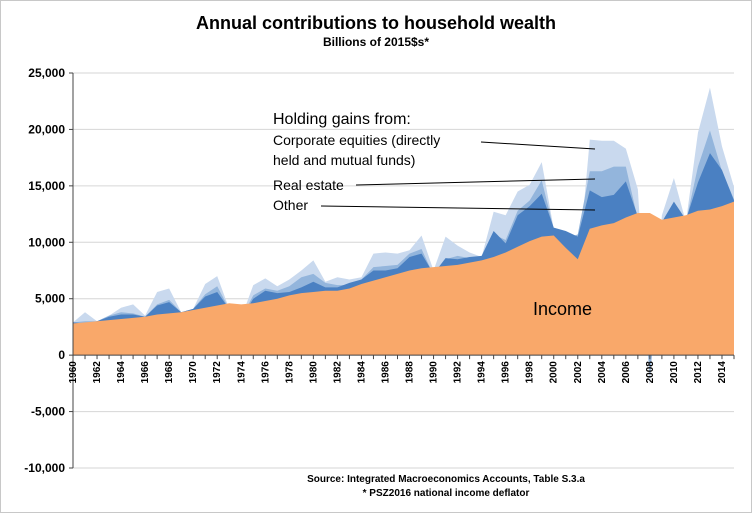 The width and height of the screenshot is (752, 513). What do you see at coordinates (722, 372) in the screenshot?
I see `x-tick-label: 2014` at bounding box center [722, 372].